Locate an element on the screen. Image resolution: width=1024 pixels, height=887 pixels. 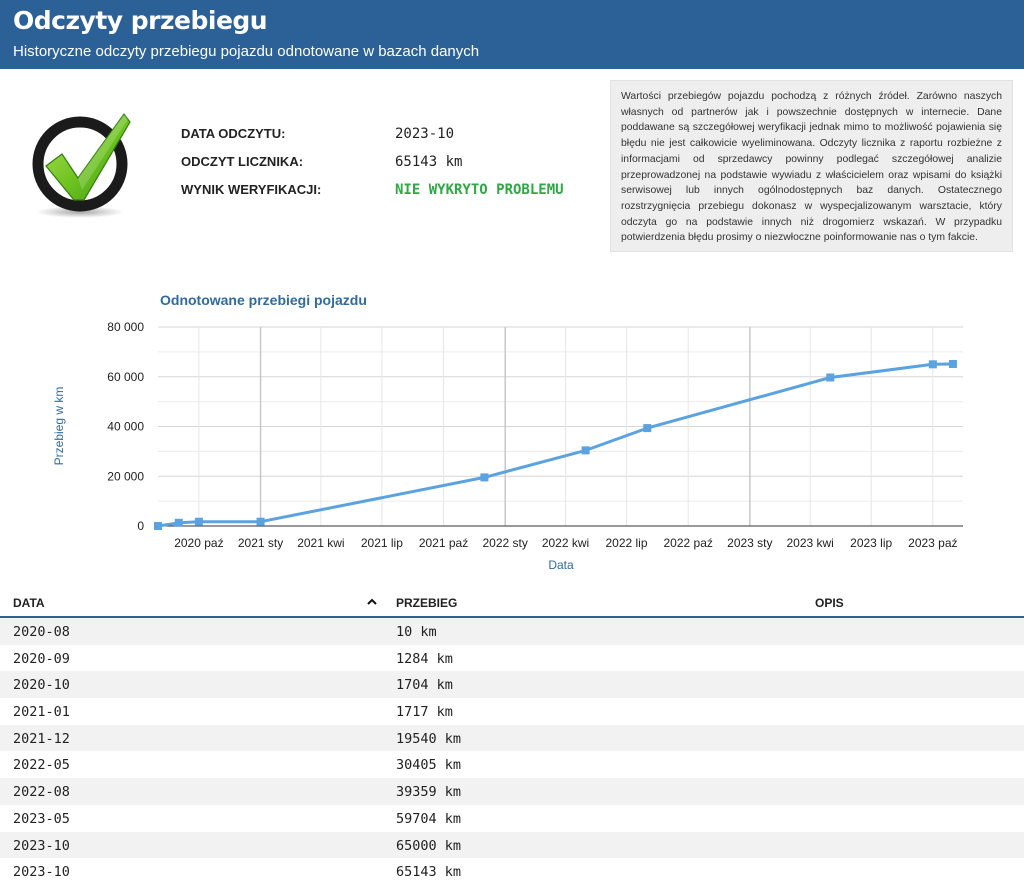
x-tick-label: 2022 kwi is located at coordinates (565, 543).